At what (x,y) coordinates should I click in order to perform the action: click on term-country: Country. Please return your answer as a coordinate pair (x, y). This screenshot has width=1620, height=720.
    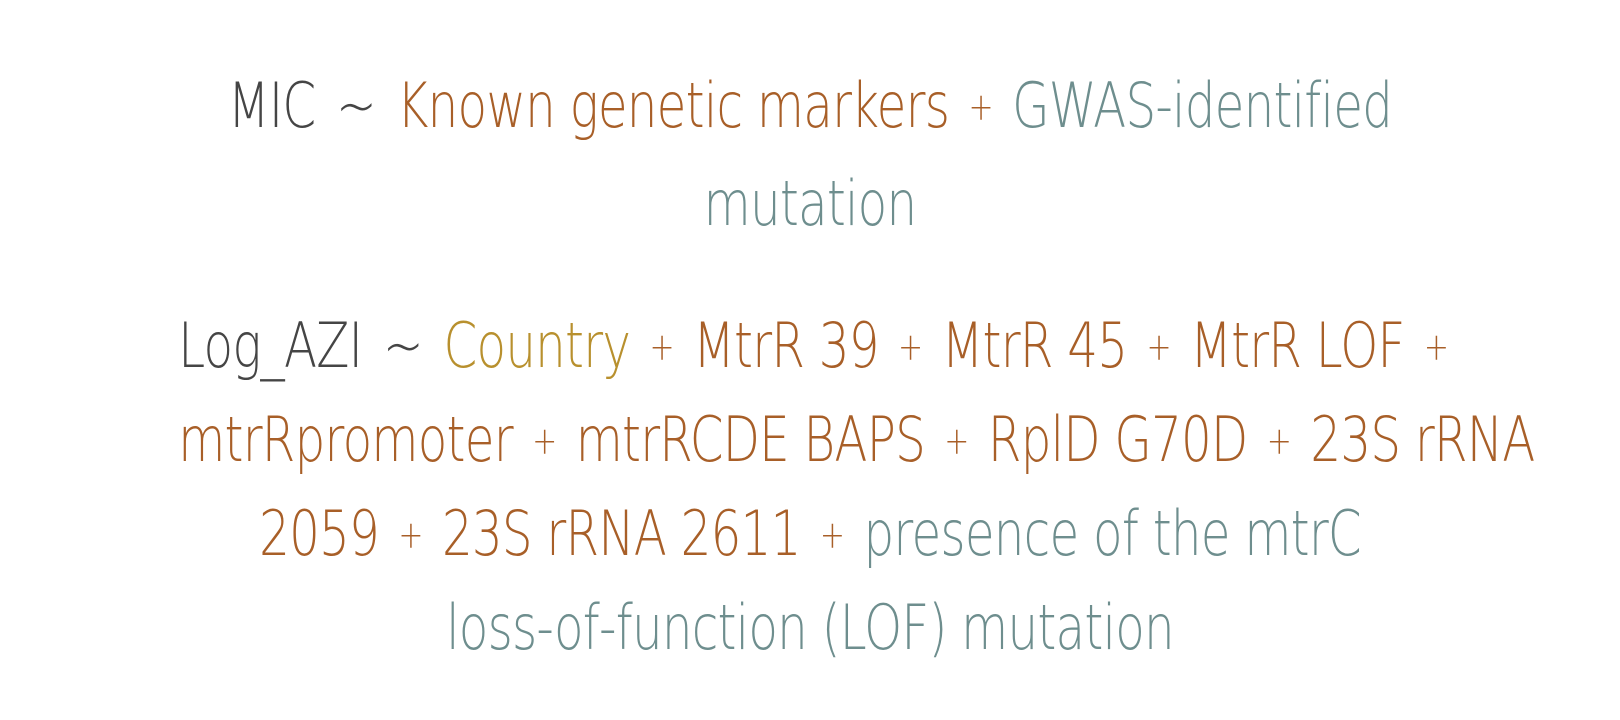
    Looking at the image, I should click on (537, 345).